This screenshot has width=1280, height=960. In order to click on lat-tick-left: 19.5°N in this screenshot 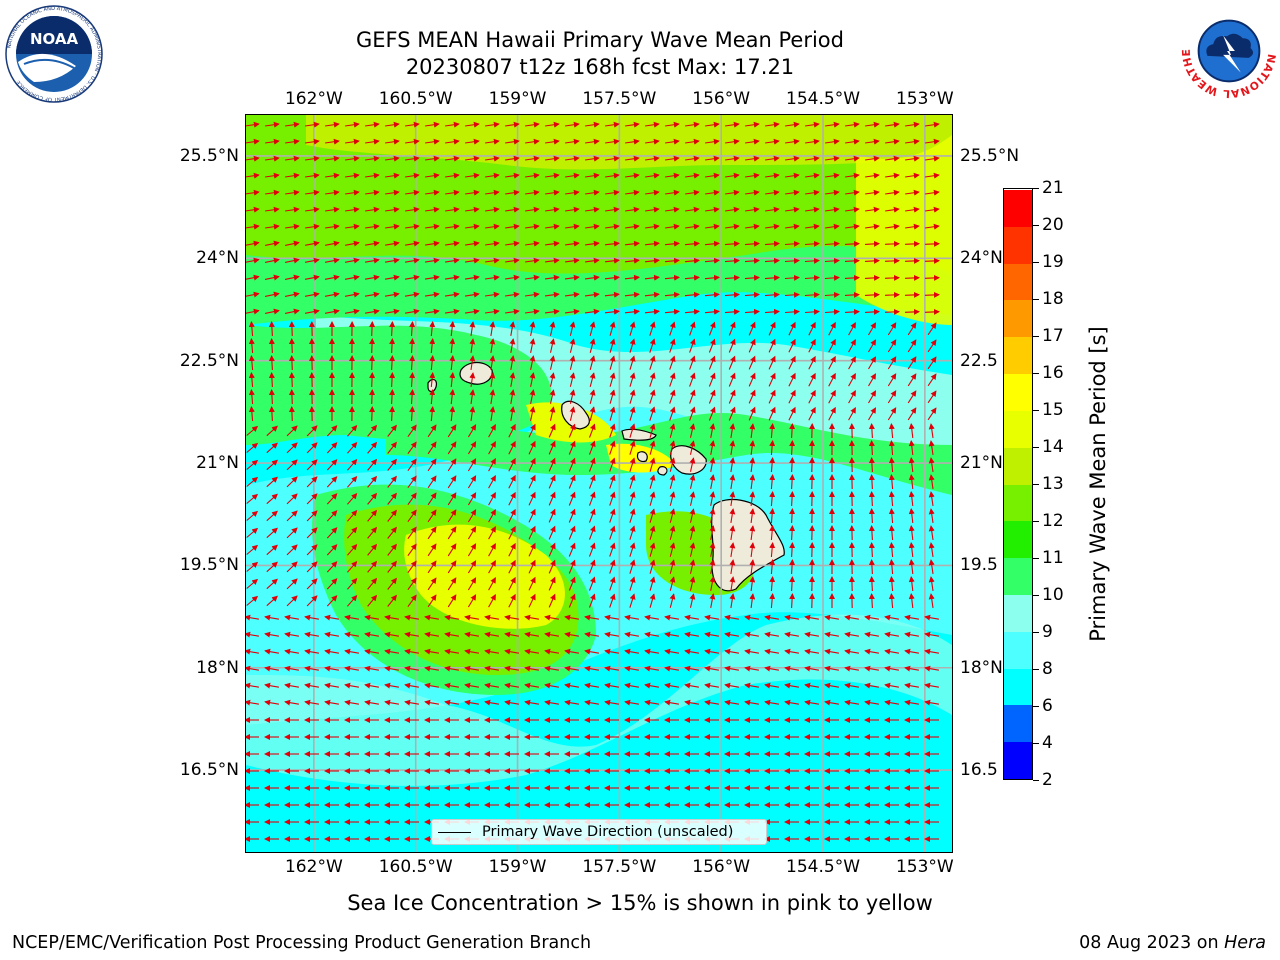, I will do `click(209, 565)`.